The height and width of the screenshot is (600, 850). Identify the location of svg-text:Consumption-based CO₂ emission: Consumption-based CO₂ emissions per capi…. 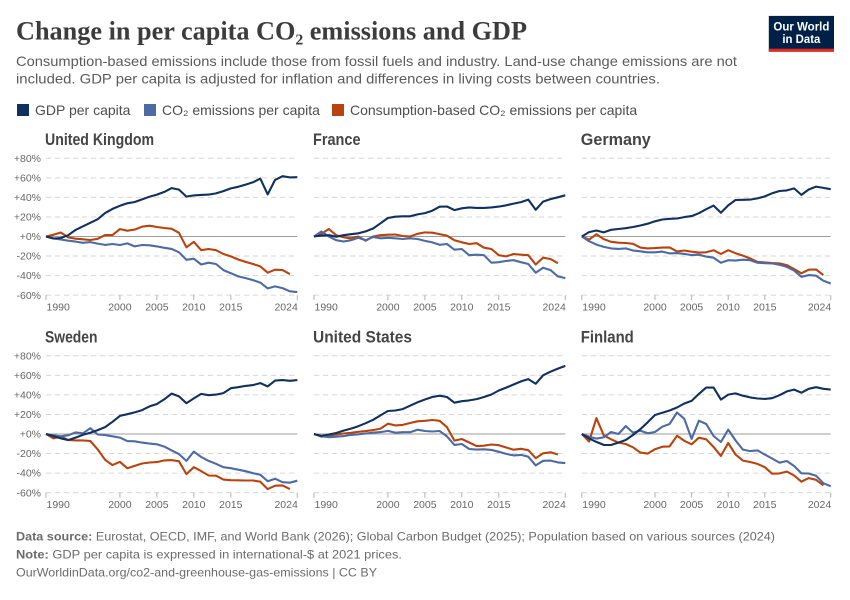
(493, 110).